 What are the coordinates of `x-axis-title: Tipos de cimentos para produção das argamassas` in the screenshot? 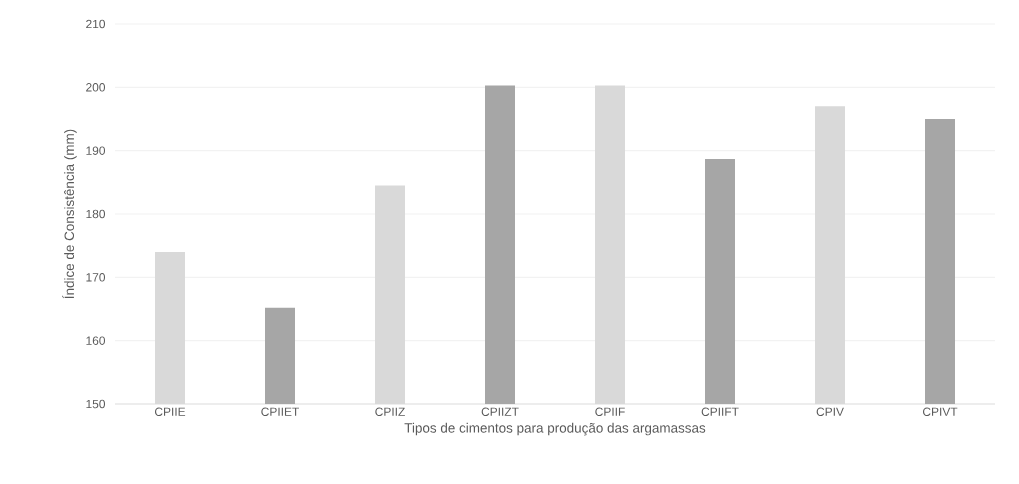 It's located at (555, 429).